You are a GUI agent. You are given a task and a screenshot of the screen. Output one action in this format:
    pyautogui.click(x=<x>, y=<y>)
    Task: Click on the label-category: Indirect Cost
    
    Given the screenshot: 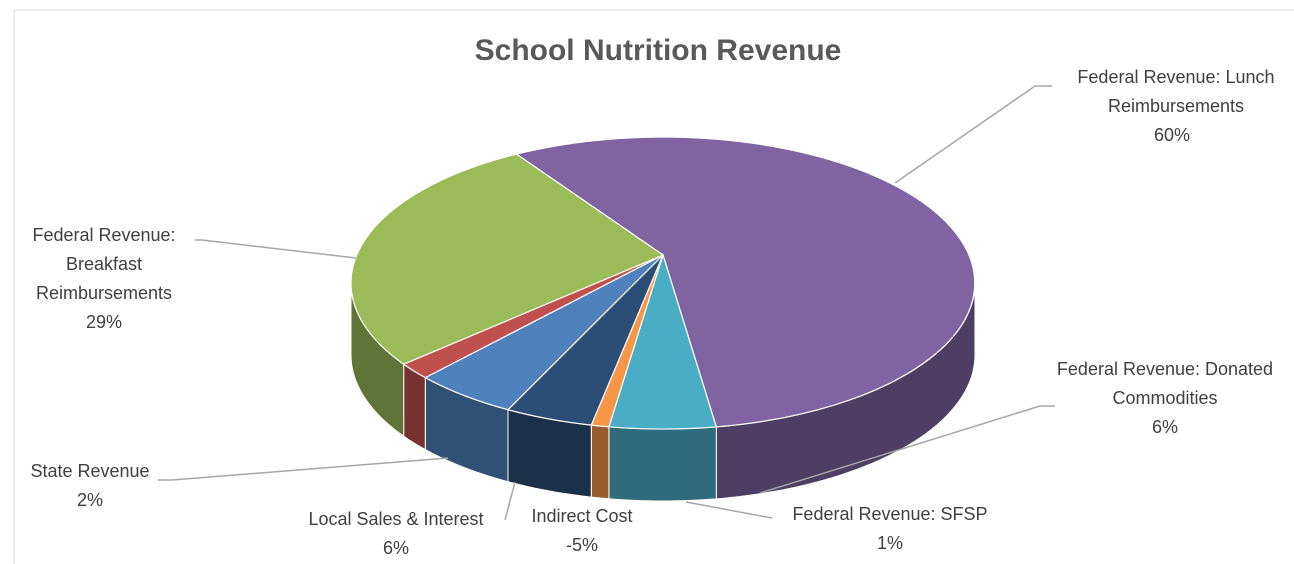 What is the action you would take?
    pyautogui.click(x=582, y=516)
    